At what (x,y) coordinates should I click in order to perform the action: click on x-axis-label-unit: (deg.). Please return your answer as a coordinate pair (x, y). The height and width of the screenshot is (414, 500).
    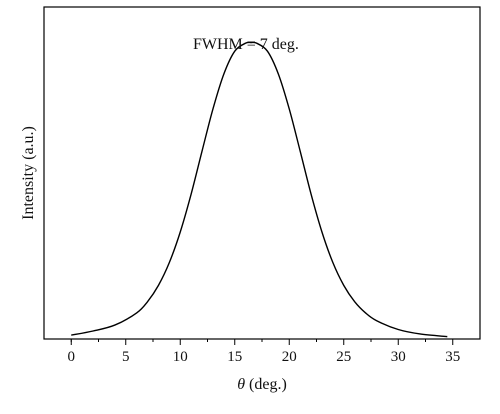
    Looking at the image, I should click on (266, 384).